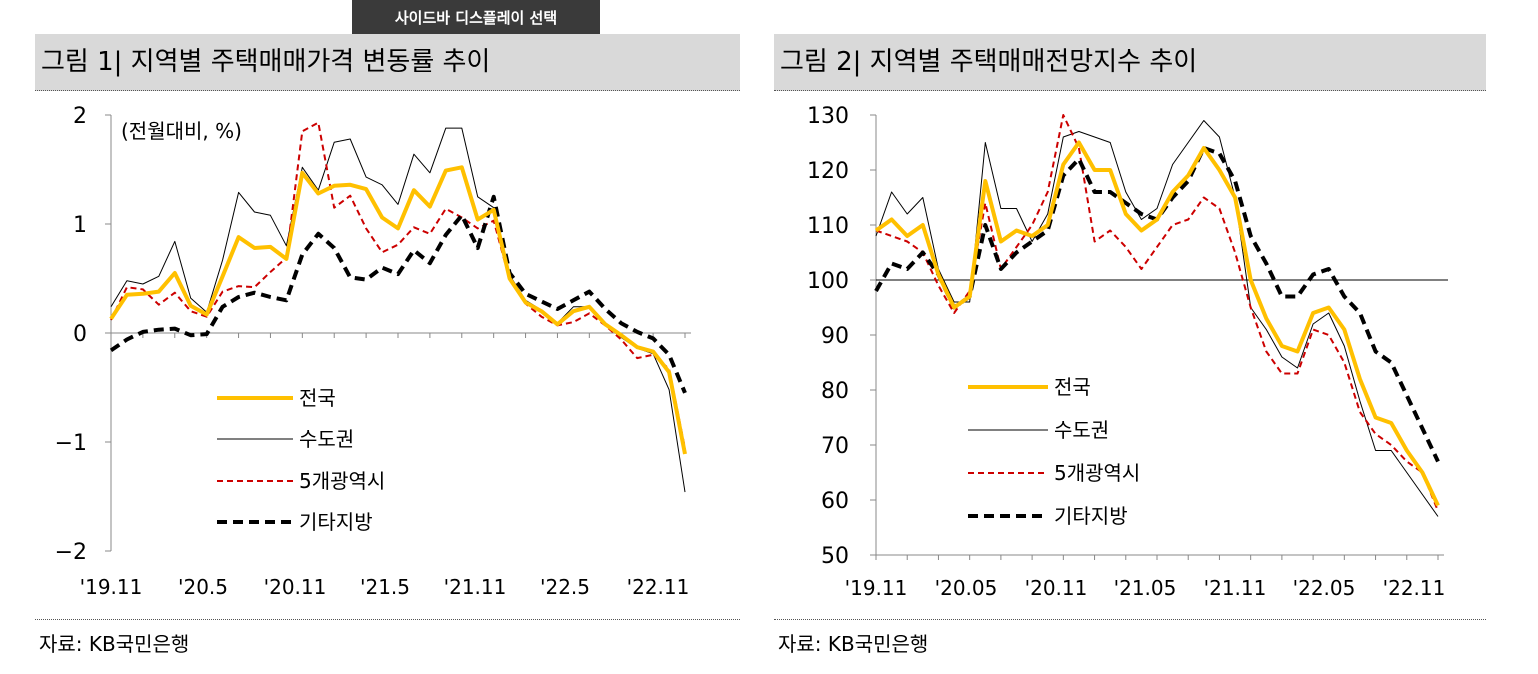 This screenshot has height=674, width=1538. Describe the element at coordinates (966, 588) in the screenshot. I see `x-tick-label: '20.05` at that location.